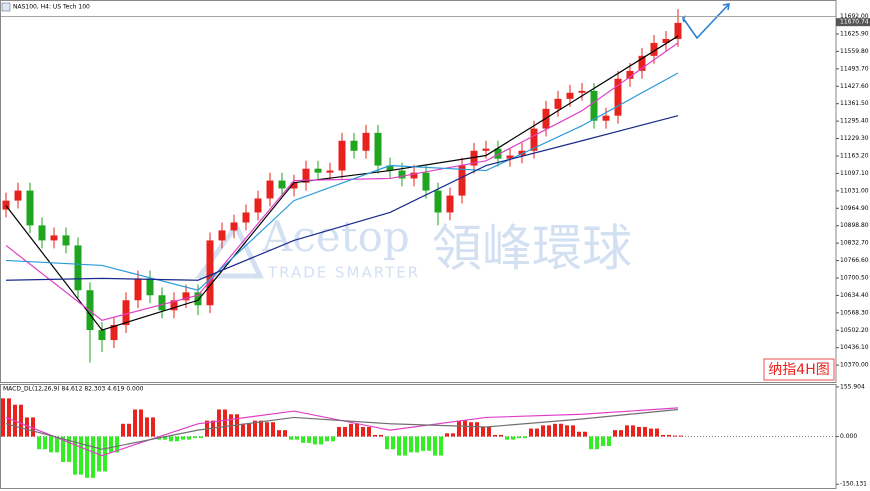  Describe the element at coordinates (854, 347) in the screenshot. I see `y-tick-label: 10436.10` at that location.